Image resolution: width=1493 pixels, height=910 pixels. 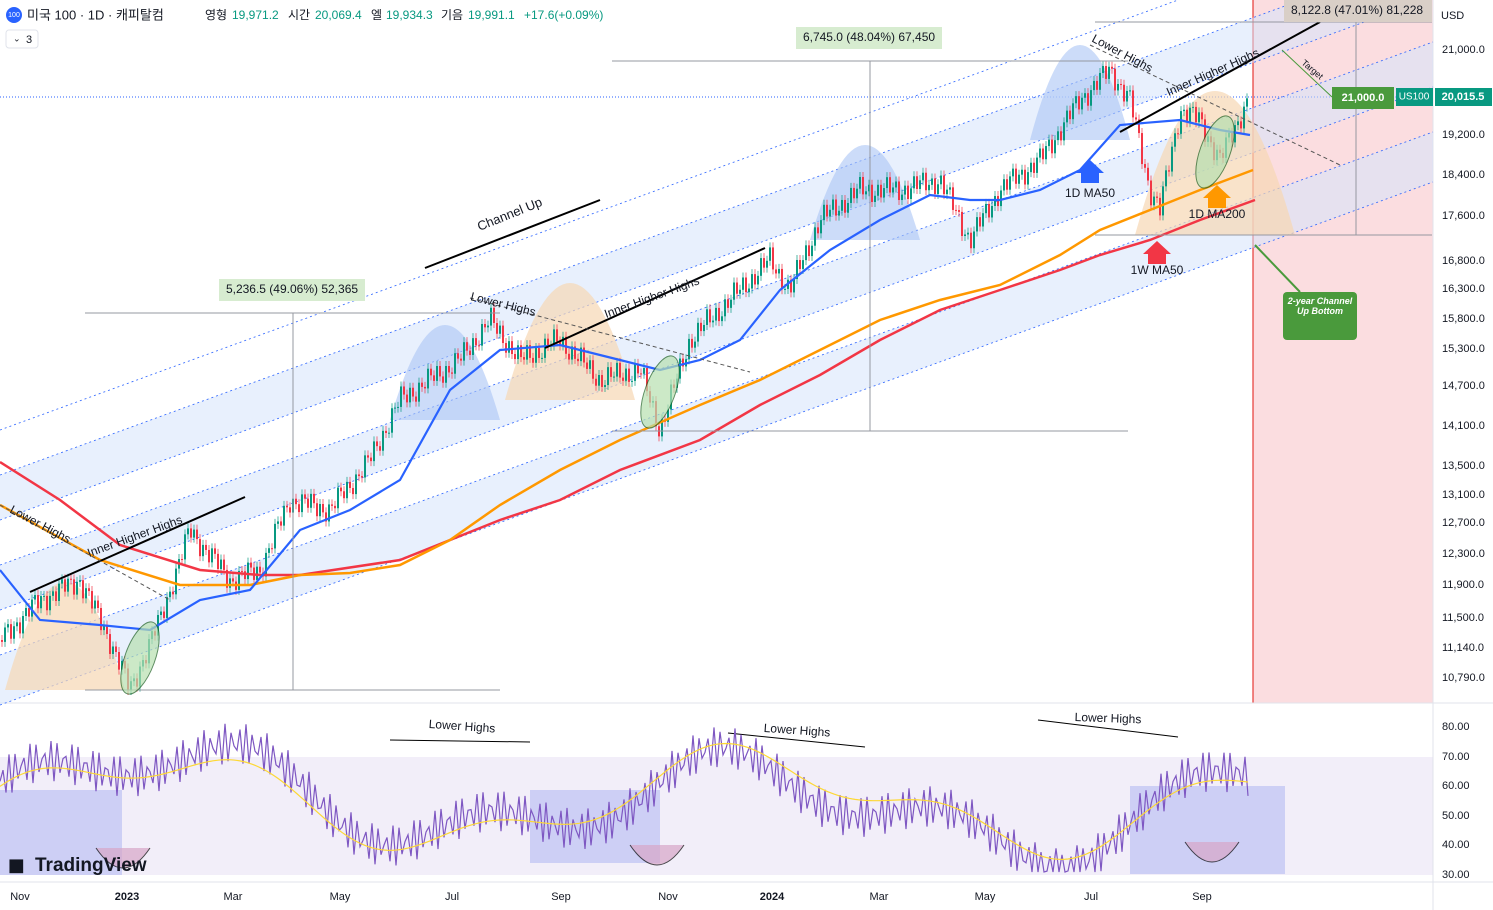 I want to click on rsi-tick-label: 80.00, so click(x=1456, y=727).